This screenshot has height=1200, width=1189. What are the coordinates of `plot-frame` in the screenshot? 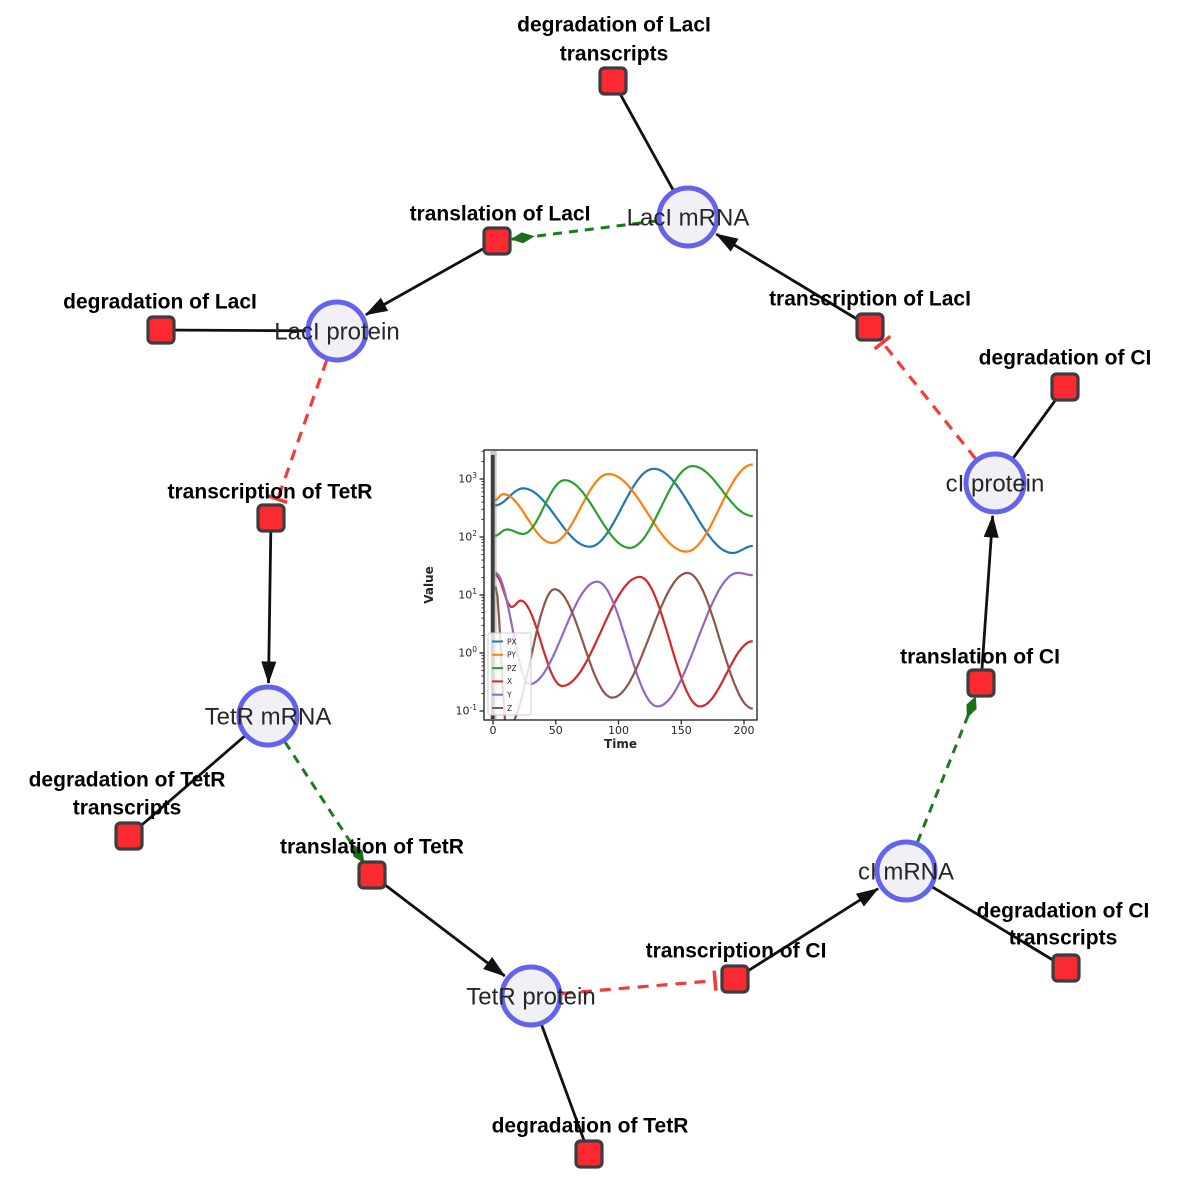 It's located at (620, 585).